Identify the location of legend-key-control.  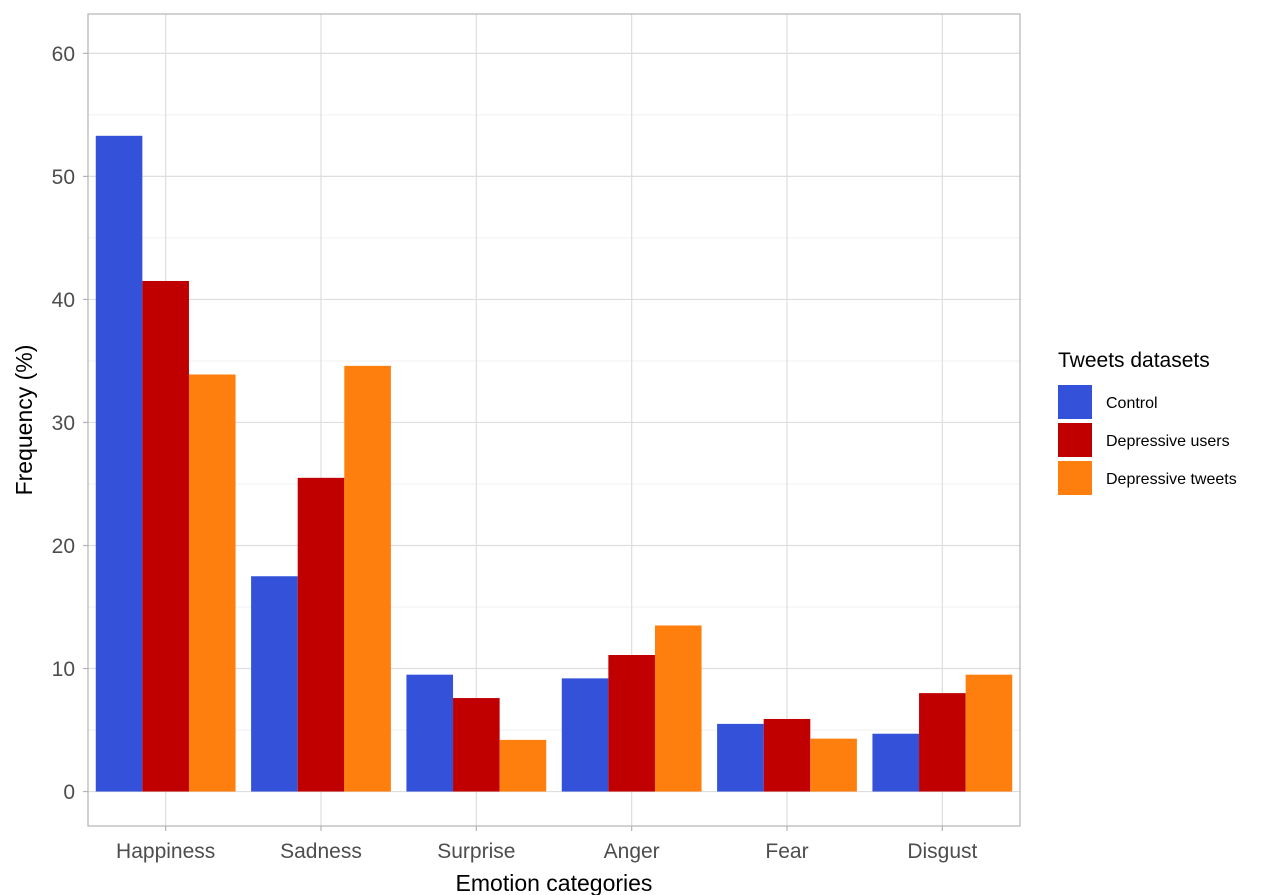
(1075, 402).